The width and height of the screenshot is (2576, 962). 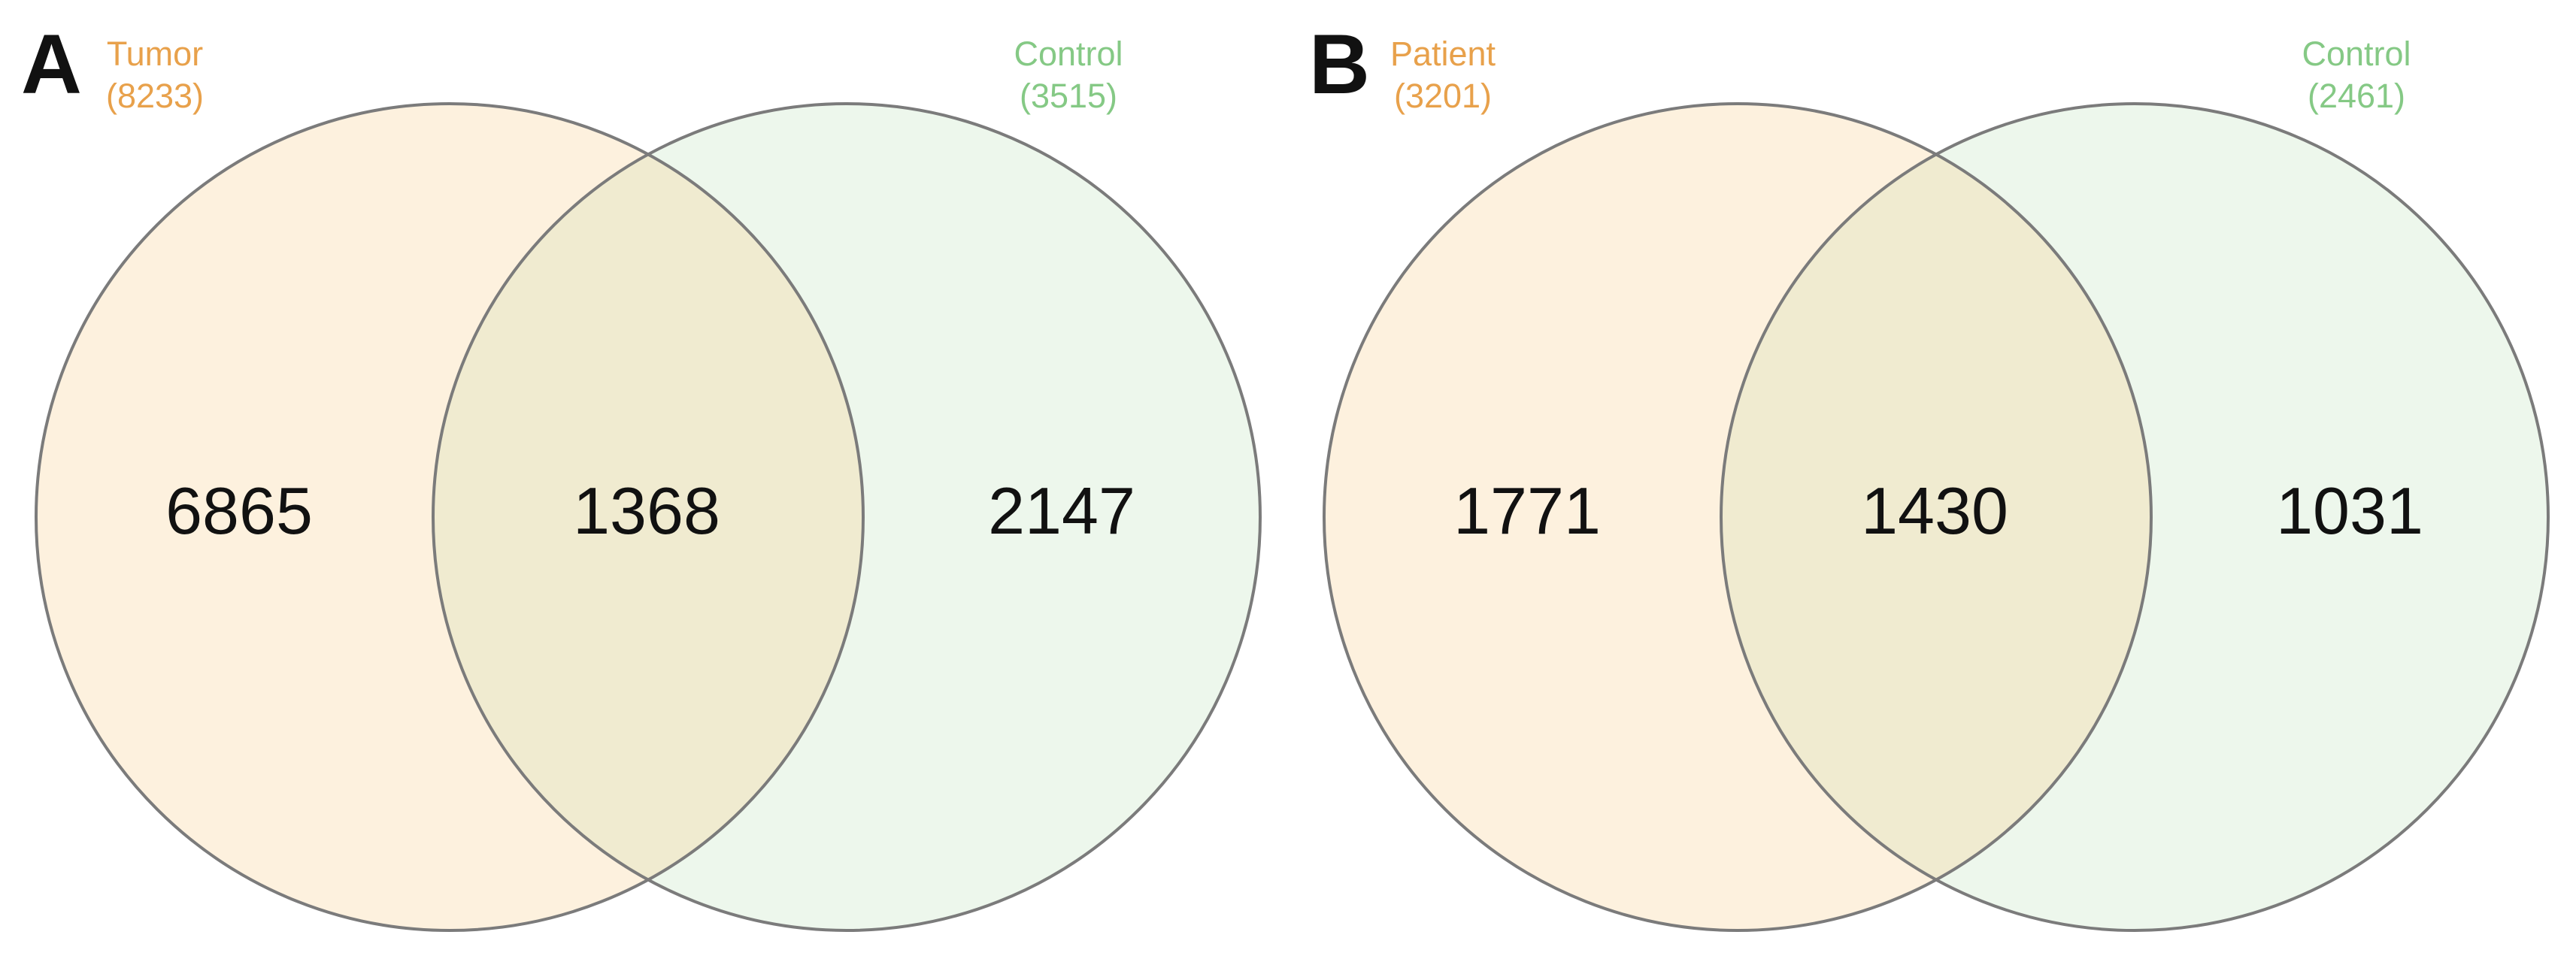 I want to click on panel-a-right-set-name: Control, so click(x=1068, y=54).